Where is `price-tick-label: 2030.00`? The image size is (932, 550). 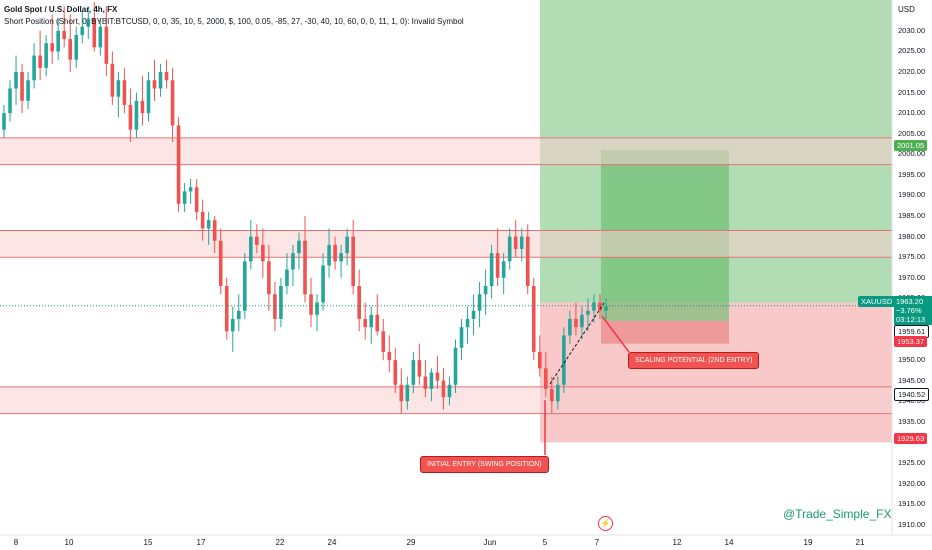 price-tick-label: 2030.00 is located at coordinates (912, 30).